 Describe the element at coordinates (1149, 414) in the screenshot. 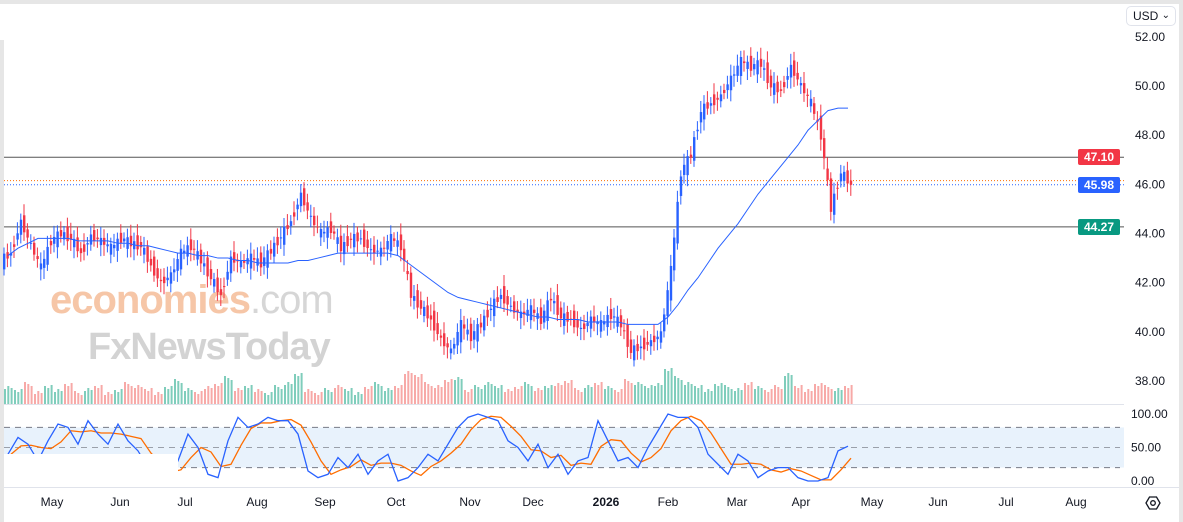

I see `stoch-tick-label: 100.00` at that location.